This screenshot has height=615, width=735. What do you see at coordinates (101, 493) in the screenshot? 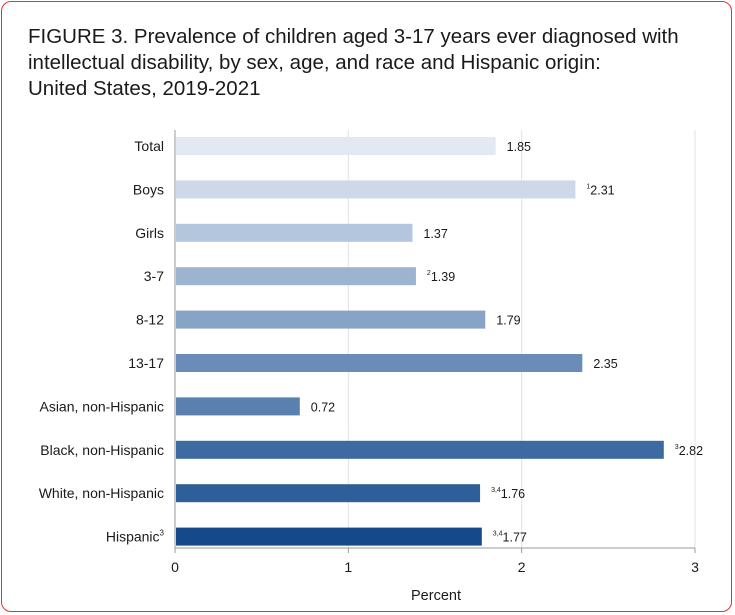
I see `category-label: White, non-Hispanic` at bounding box center [101, 493].